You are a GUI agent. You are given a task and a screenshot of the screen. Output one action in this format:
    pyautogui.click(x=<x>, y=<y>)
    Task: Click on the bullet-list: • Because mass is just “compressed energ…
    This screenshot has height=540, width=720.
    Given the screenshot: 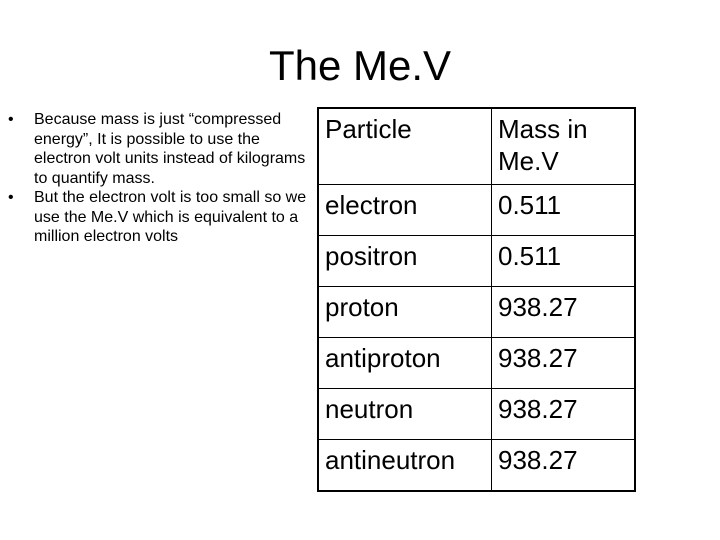 What is the action you would take?
    pyautogui.click(x=158, y=178)
    